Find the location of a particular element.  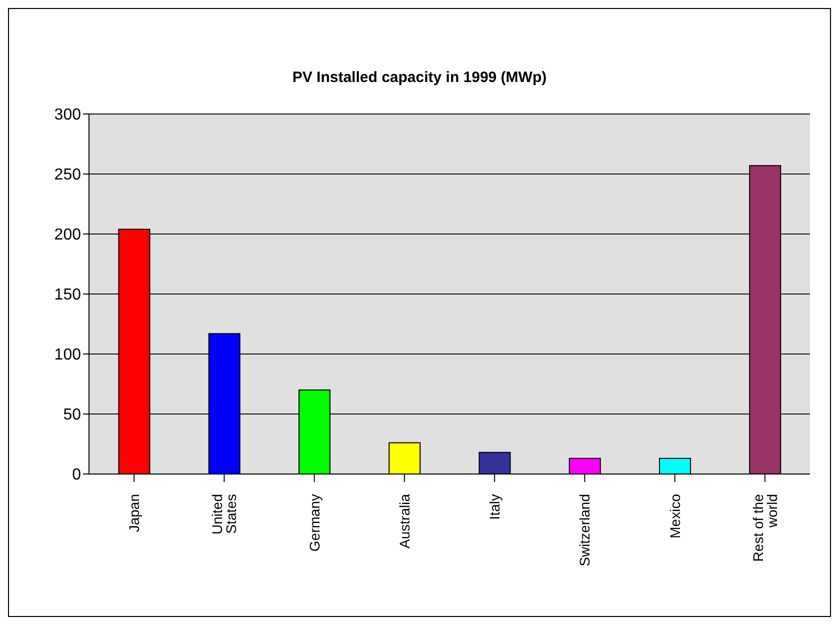

y-tick-label: 150 is located at coordinates (68, 295).